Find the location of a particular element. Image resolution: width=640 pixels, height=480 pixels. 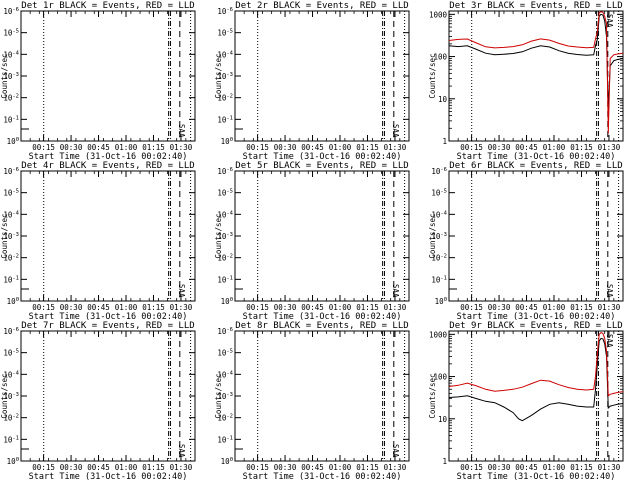

chart-title: Det 4r BLACK = Events, RED = LLD is located at coordinates (107, 166).